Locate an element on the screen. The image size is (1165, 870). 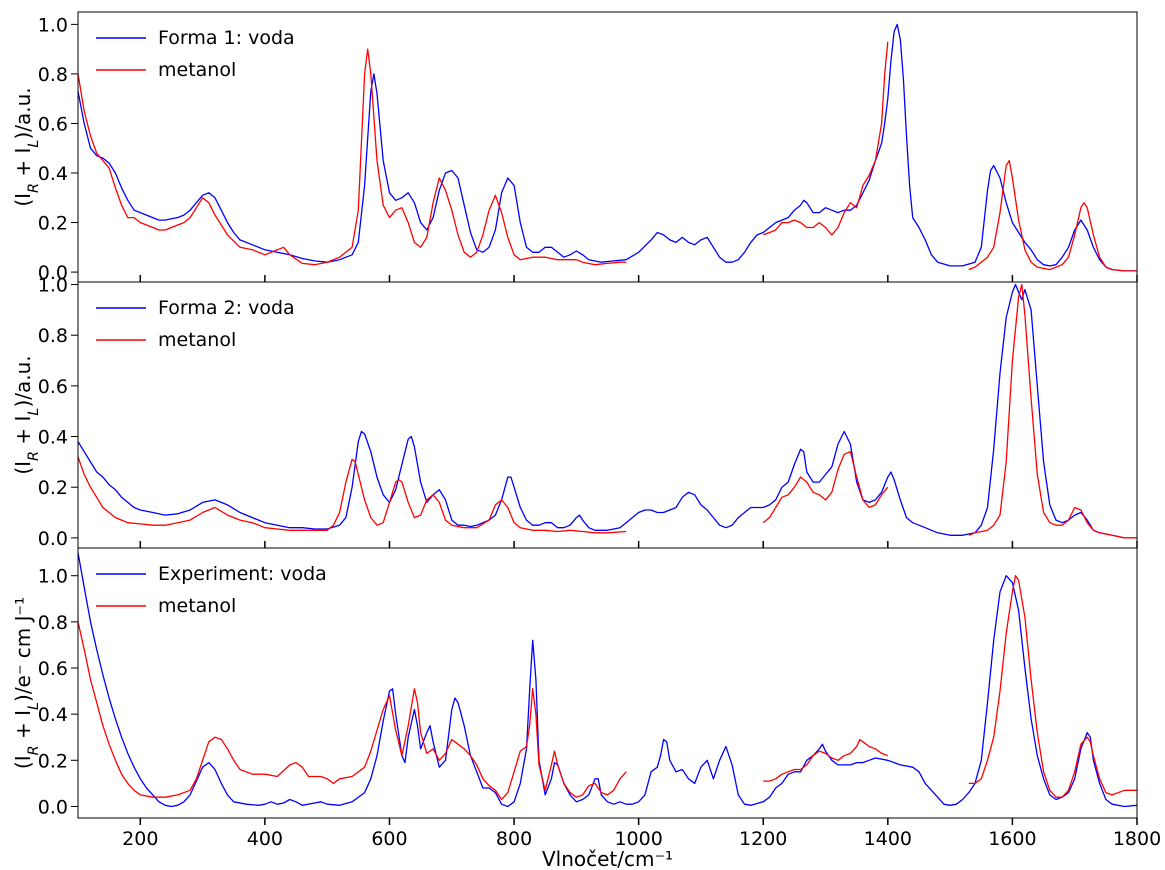
x-tick-label: 600 is located at coordinates (389, 839).